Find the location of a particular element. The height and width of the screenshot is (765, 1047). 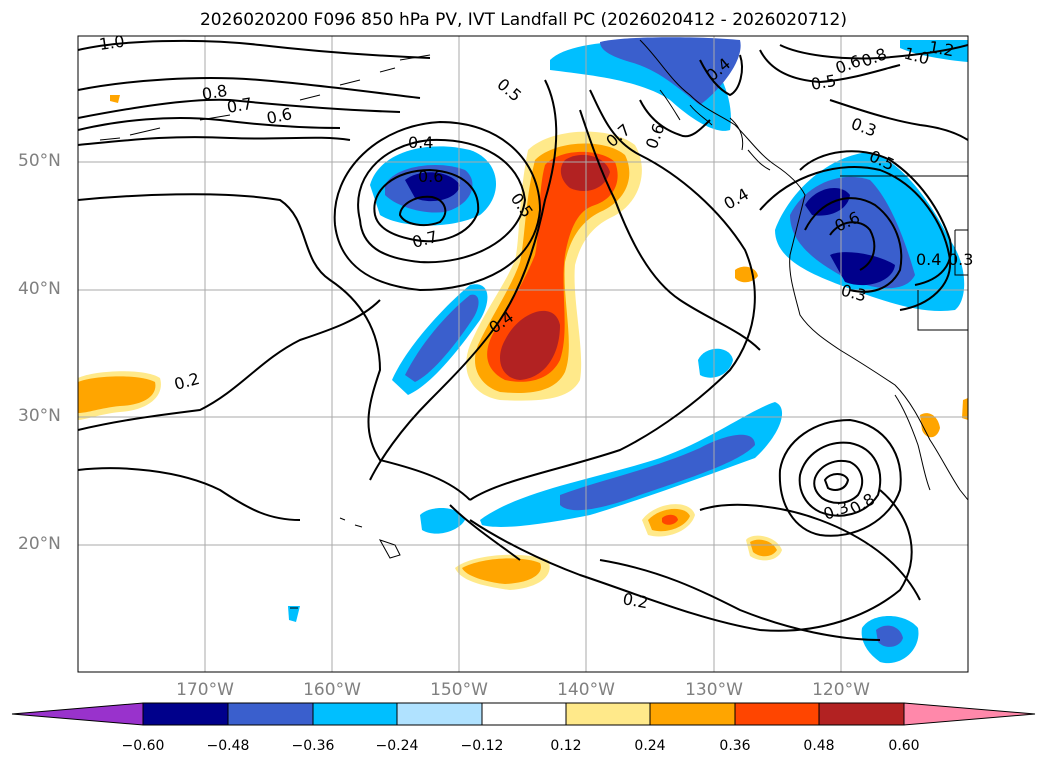

colorbar-tick-label: −0.36 is located at coordinates (313, 746).